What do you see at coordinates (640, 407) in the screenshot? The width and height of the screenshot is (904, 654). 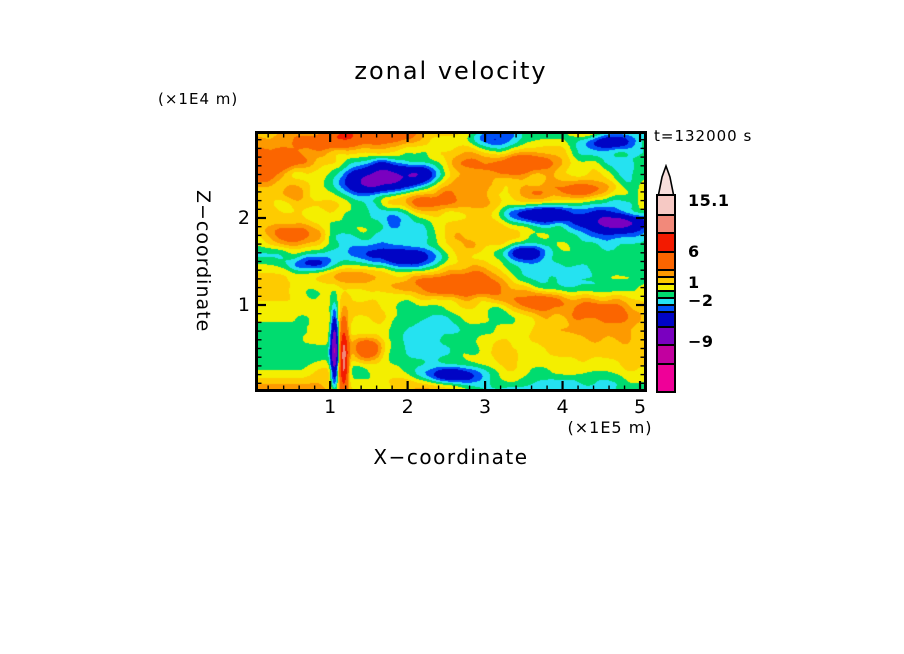 I see `x-tick-label: 5` at bounding box center [640, 407].